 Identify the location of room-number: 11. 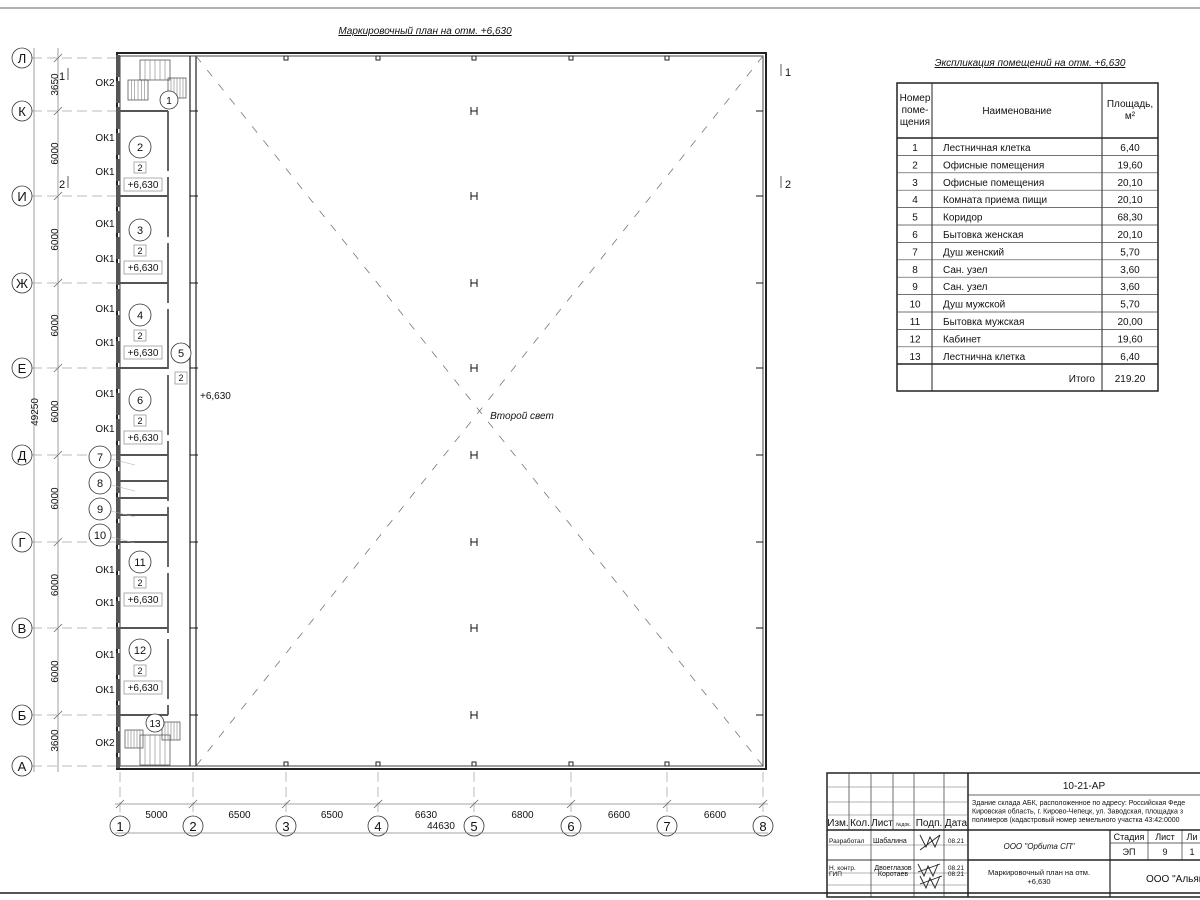
(139, 563).